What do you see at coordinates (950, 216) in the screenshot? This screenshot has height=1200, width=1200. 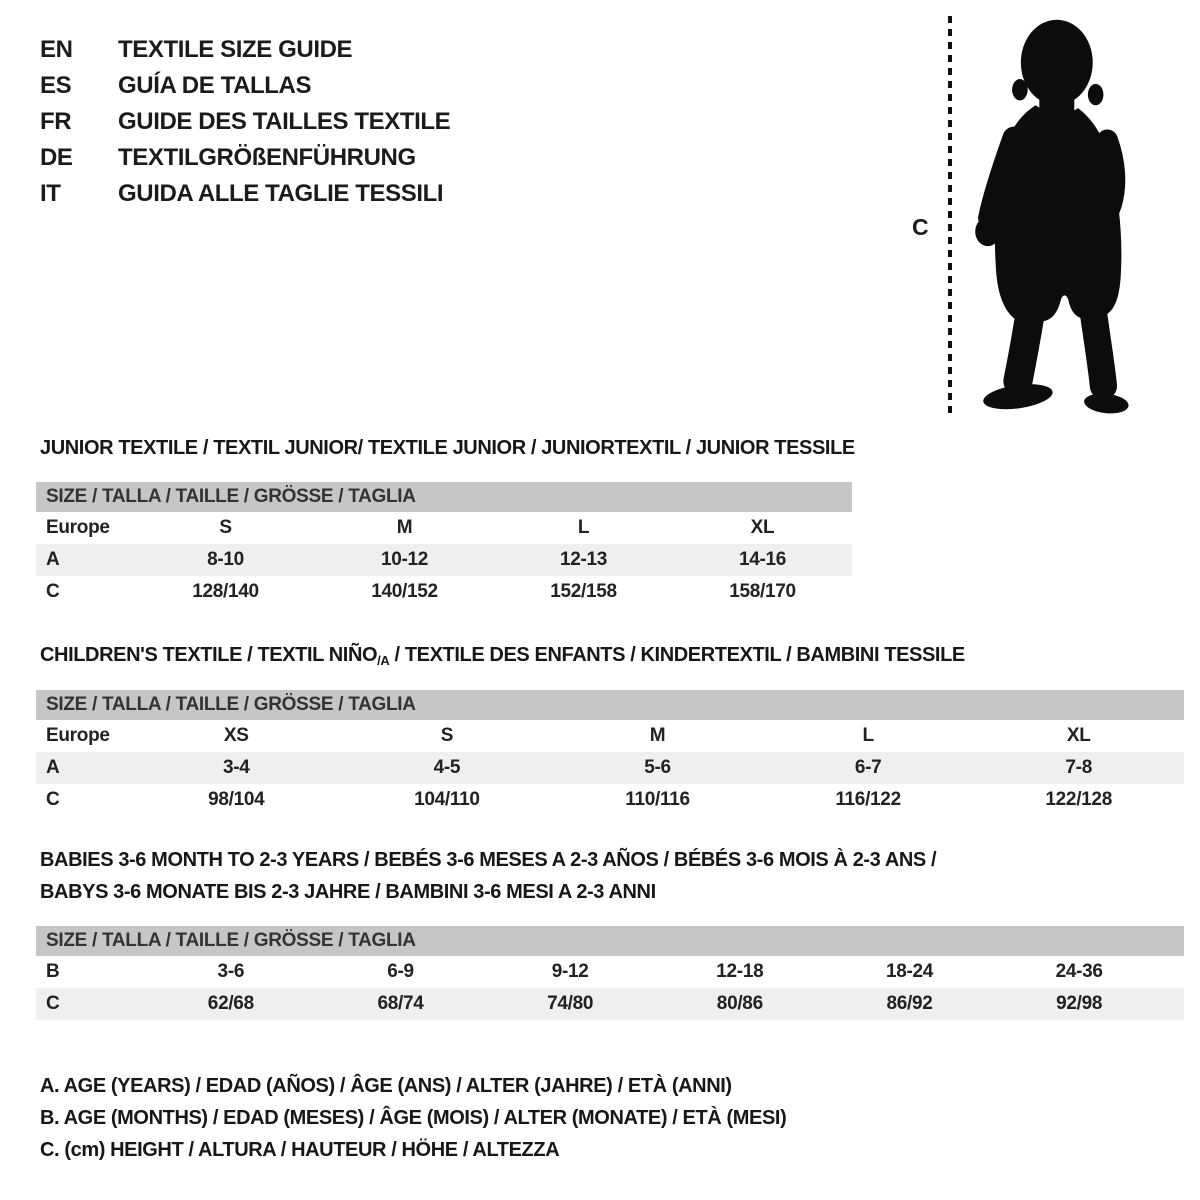 I see `height-dashed-line` at bounding box center [950, 216].